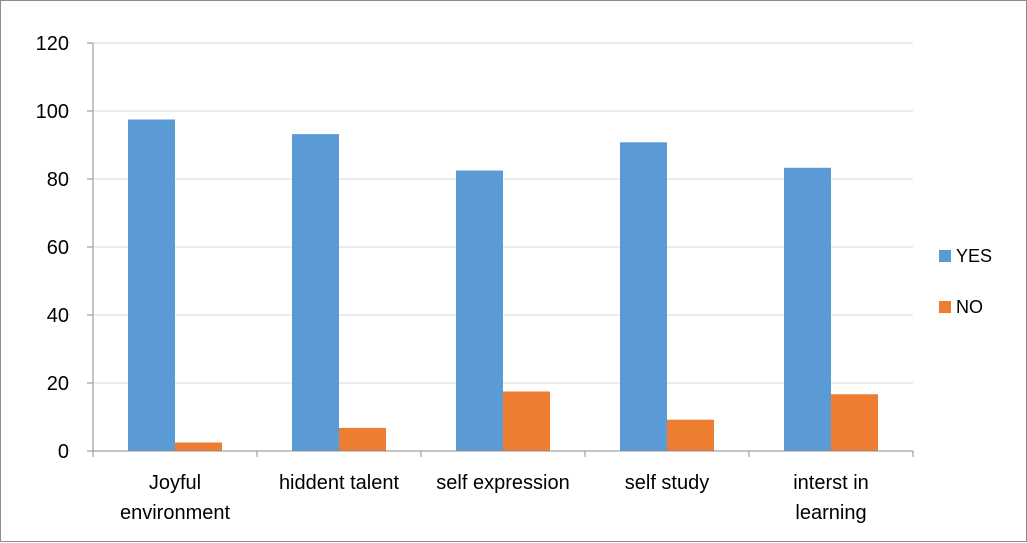 The width and height of the screenshot is (1027, 543). I want to click on category-label-line: self expression, so click(502, 483).